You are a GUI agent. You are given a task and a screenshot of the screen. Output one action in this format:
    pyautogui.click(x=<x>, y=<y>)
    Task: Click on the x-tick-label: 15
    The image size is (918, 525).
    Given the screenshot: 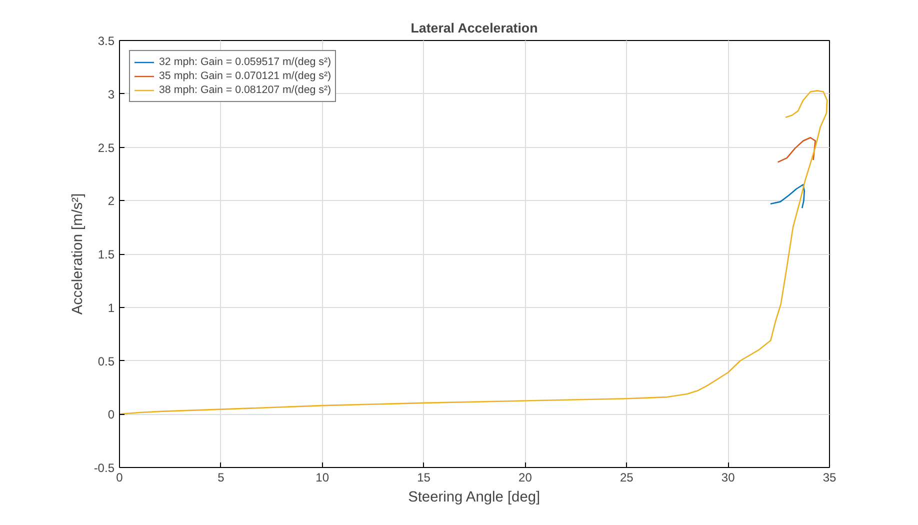 What is the action you would take?
    pyautogui.click(x=424, y=477)
    